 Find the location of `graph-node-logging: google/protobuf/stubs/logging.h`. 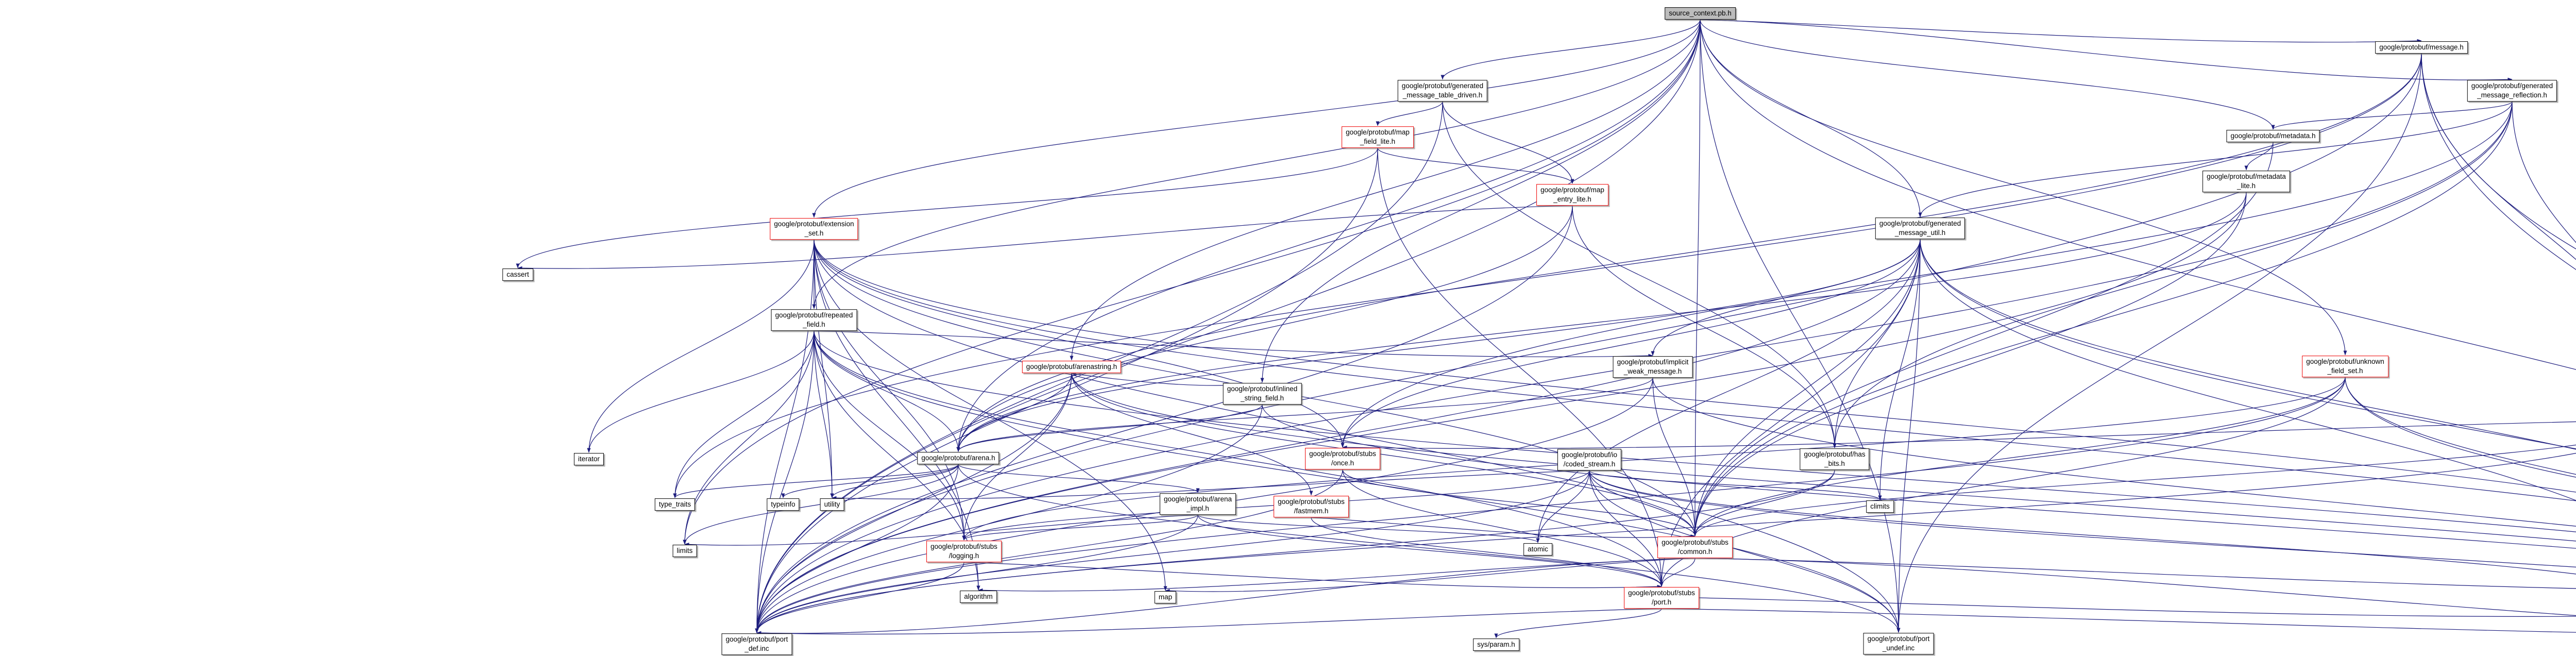

graph-node-logging: google/protobuf/stubs/logging.h is located at coordinates (964, 551).